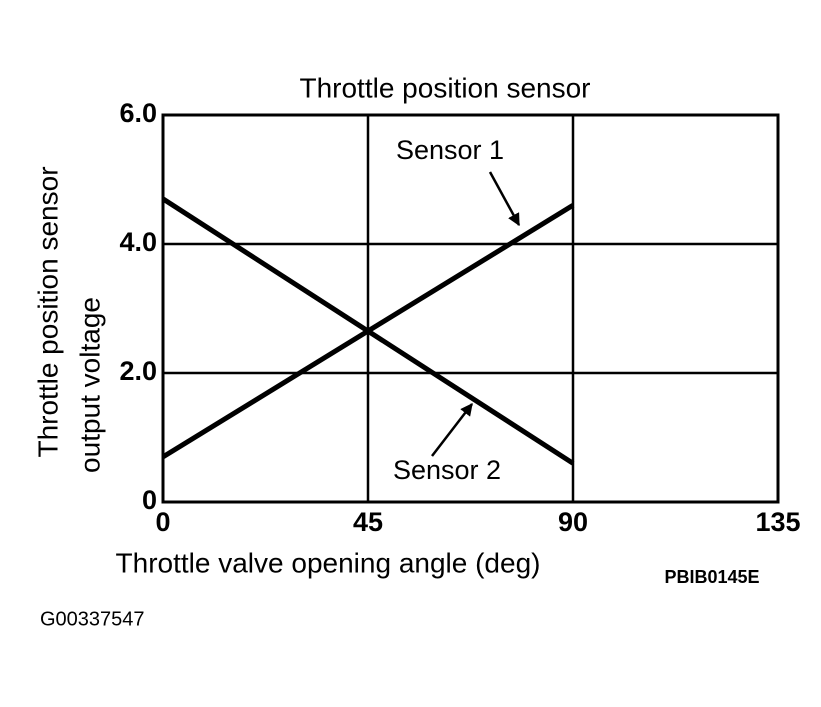 This screenshot has width=821, height=707. Describe the element at coordinates (92, 619) in the screenshot. I see `figure-id: G00337547` at that location.